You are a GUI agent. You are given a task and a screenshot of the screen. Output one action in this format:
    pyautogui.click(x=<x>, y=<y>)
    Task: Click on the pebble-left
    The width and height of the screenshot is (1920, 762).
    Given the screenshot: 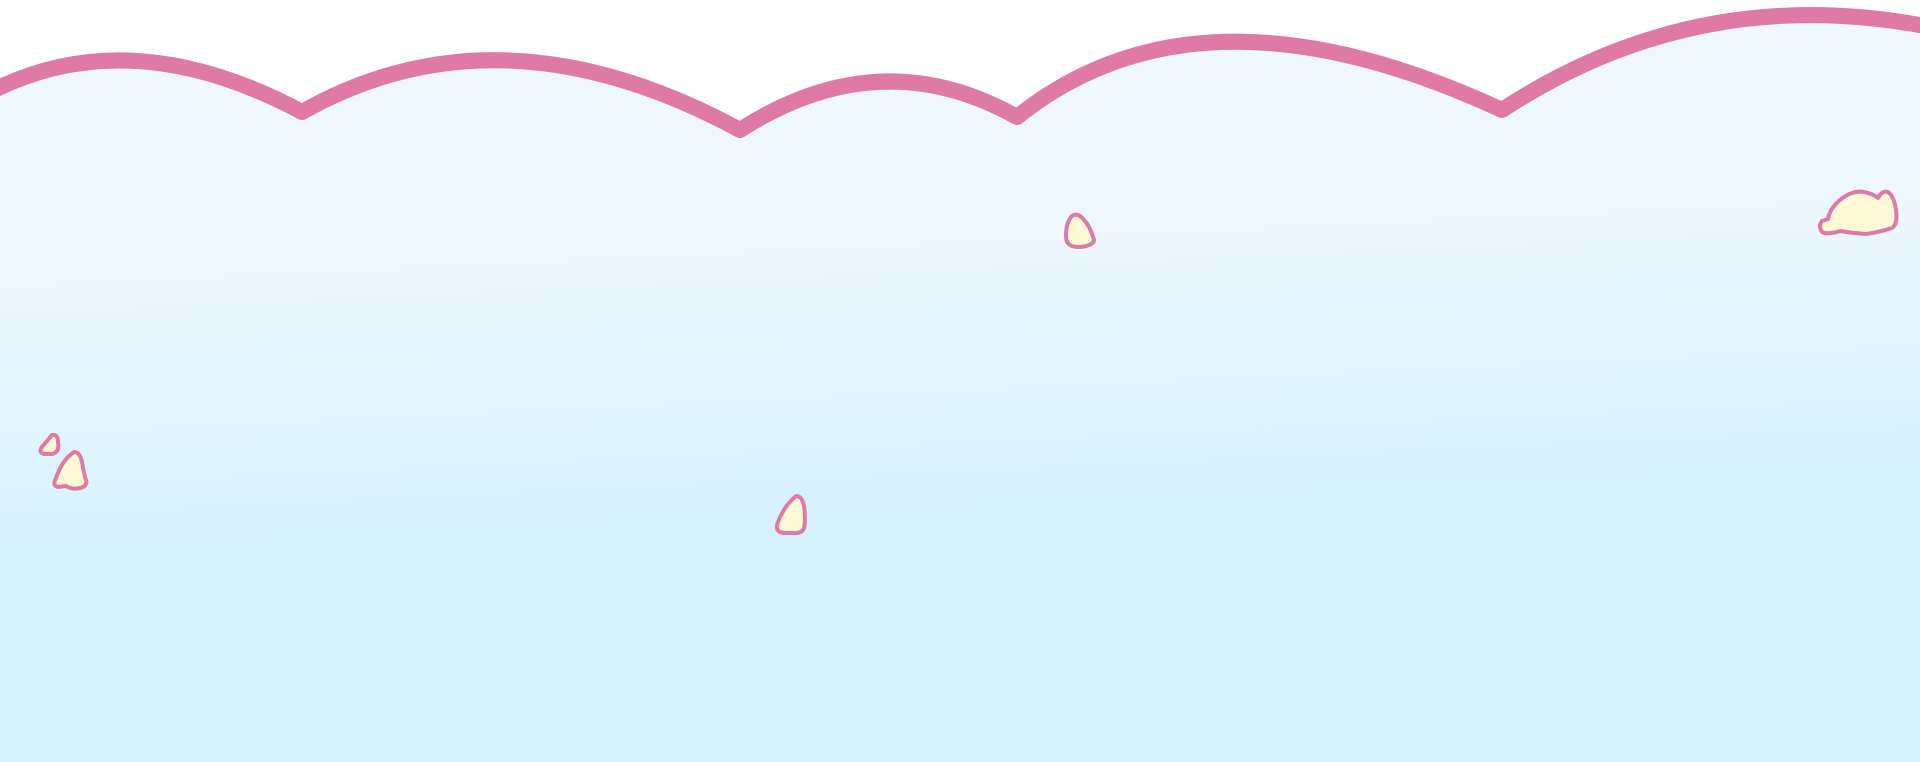 What is the action you would take?
    pyautogui.click(x=70, y=470)
    